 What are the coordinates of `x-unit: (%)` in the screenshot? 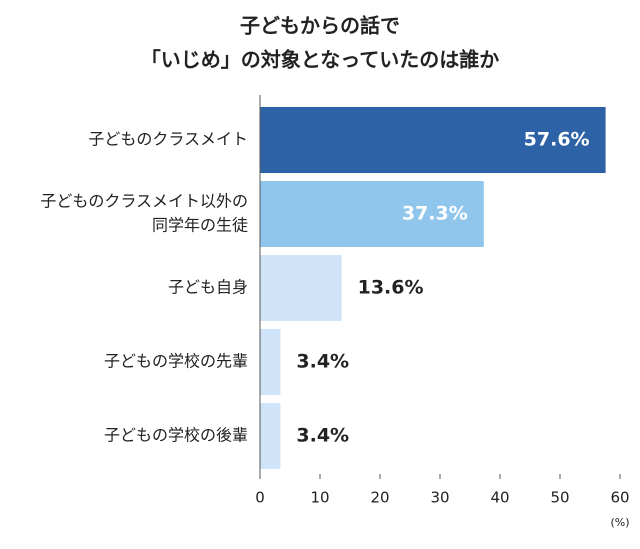 It's located at (619, 522).